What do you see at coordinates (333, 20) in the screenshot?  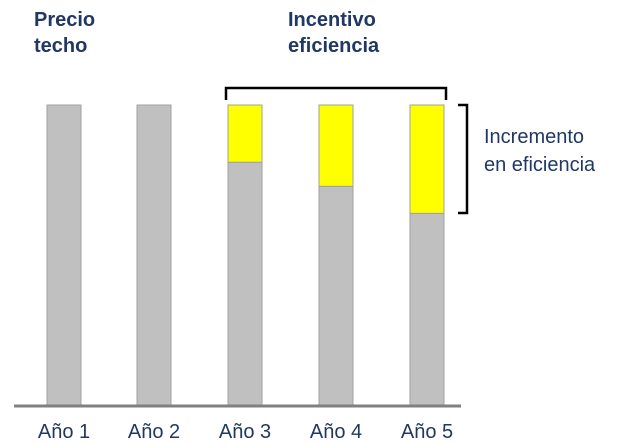 I see `incentive-label-line1: Incentivo` at bounding box center [333, 20].